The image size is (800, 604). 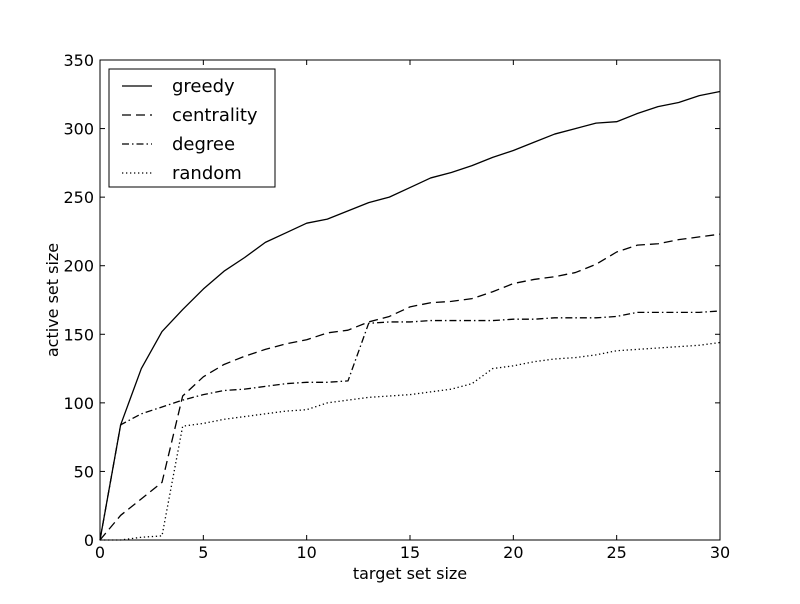 What do you see at coordinates (78, 403) in the screenshot?
I see `y-tick-label: 100` at bounding box center [78, 403].